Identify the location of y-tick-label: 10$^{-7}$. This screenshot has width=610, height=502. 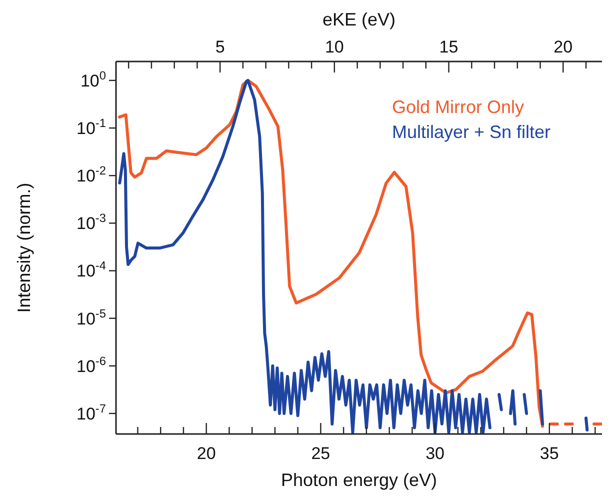
(91, 412).